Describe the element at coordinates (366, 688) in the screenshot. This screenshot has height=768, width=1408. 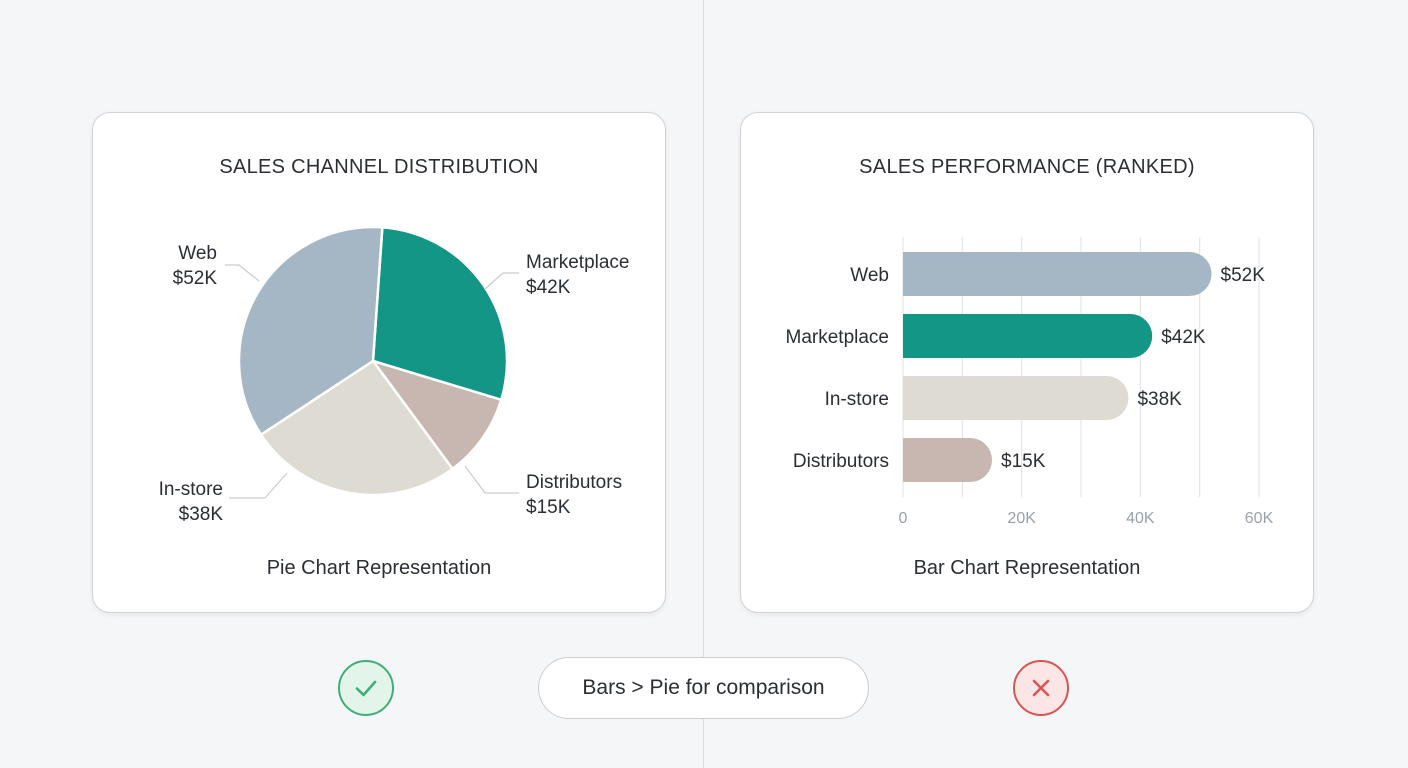
I see `check-icon` at that location.